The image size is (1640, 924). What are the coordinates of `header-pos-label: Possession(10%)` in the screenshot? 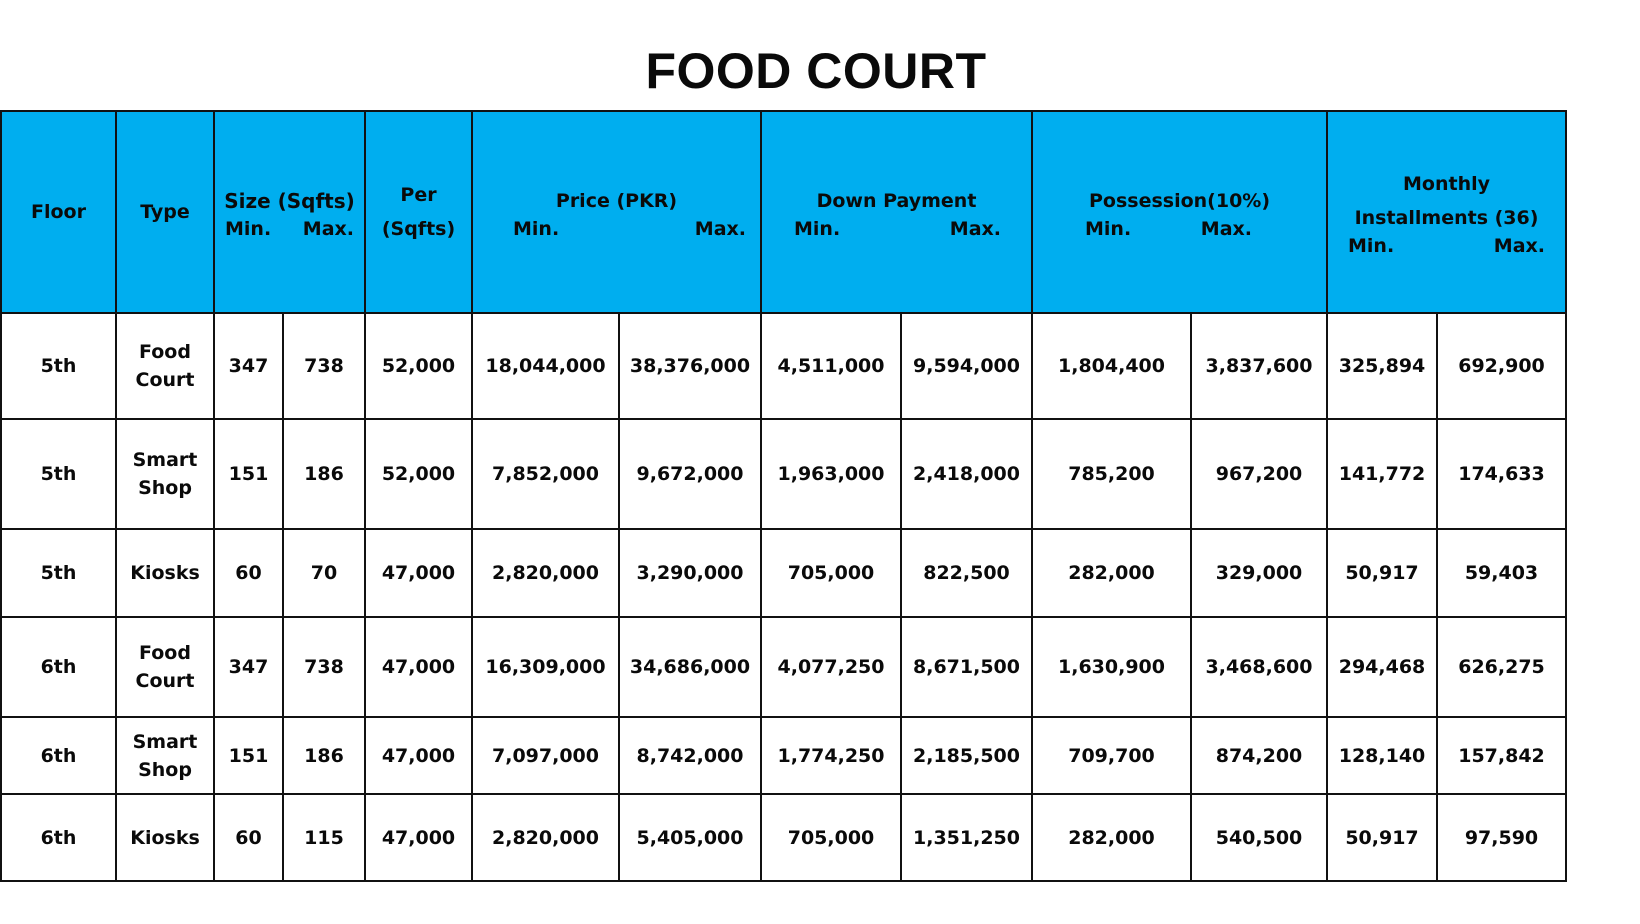 It's located at (1179, 201).